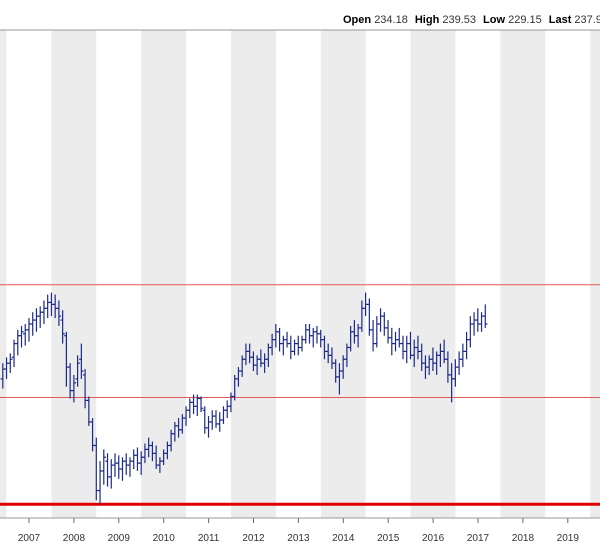 The image size is (600, 546). What do you see at coordinates (357, 20) in the screenshot?
I see `open-label: Open` at bounding box center [357, 20].